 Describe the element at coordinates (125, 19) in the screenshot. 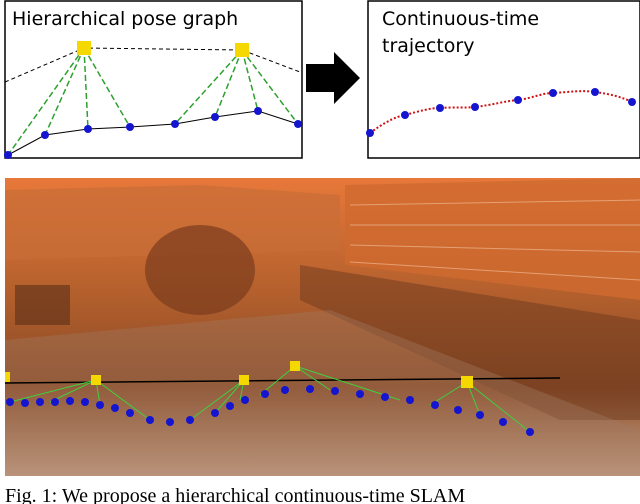

I see `panel-title: Hierarchical pose graph` at that location.